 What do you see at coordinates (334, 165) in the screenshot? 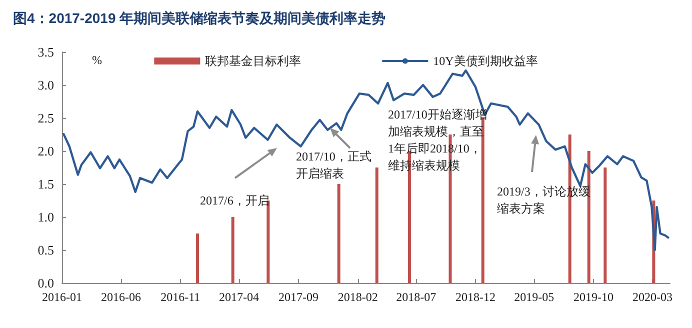
I see `annotation: 2017/10，正式开启缩表` at bounding box center [334, 165].